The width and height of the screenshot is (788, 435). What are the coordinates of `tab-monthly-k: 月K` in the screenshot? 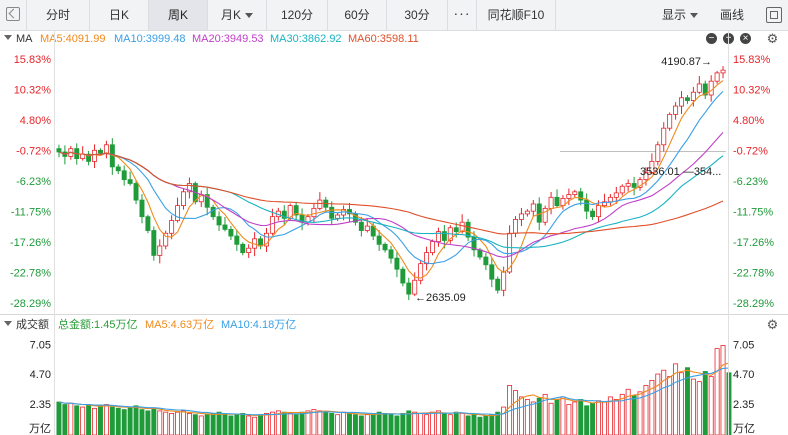 It's located at (237, 15).